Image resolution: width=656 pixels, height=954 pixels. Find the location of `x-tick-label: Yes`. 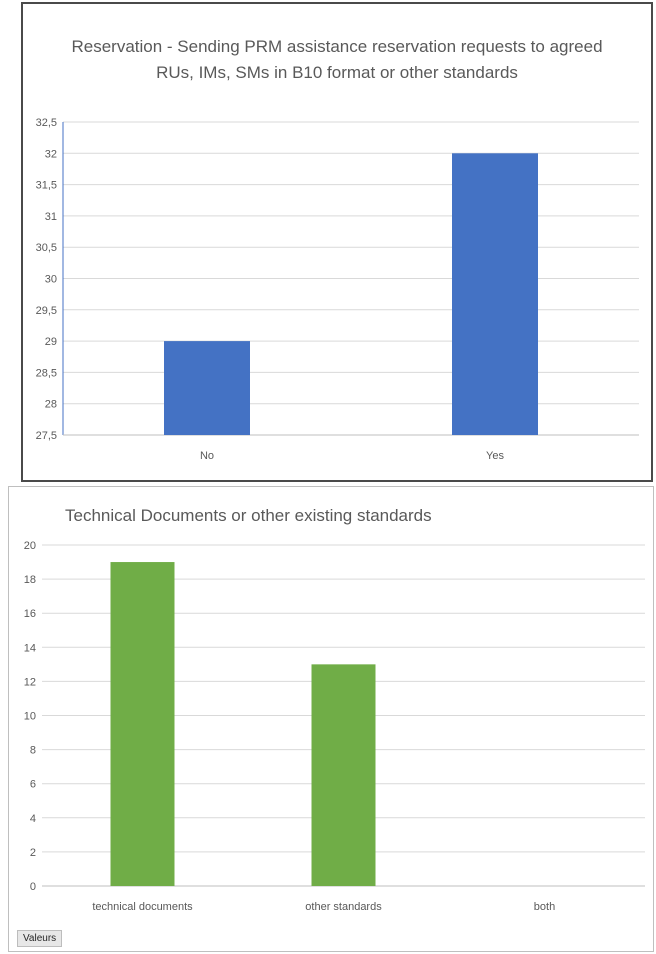

x-tick-label: Yes is located at coordinates (495, 456).